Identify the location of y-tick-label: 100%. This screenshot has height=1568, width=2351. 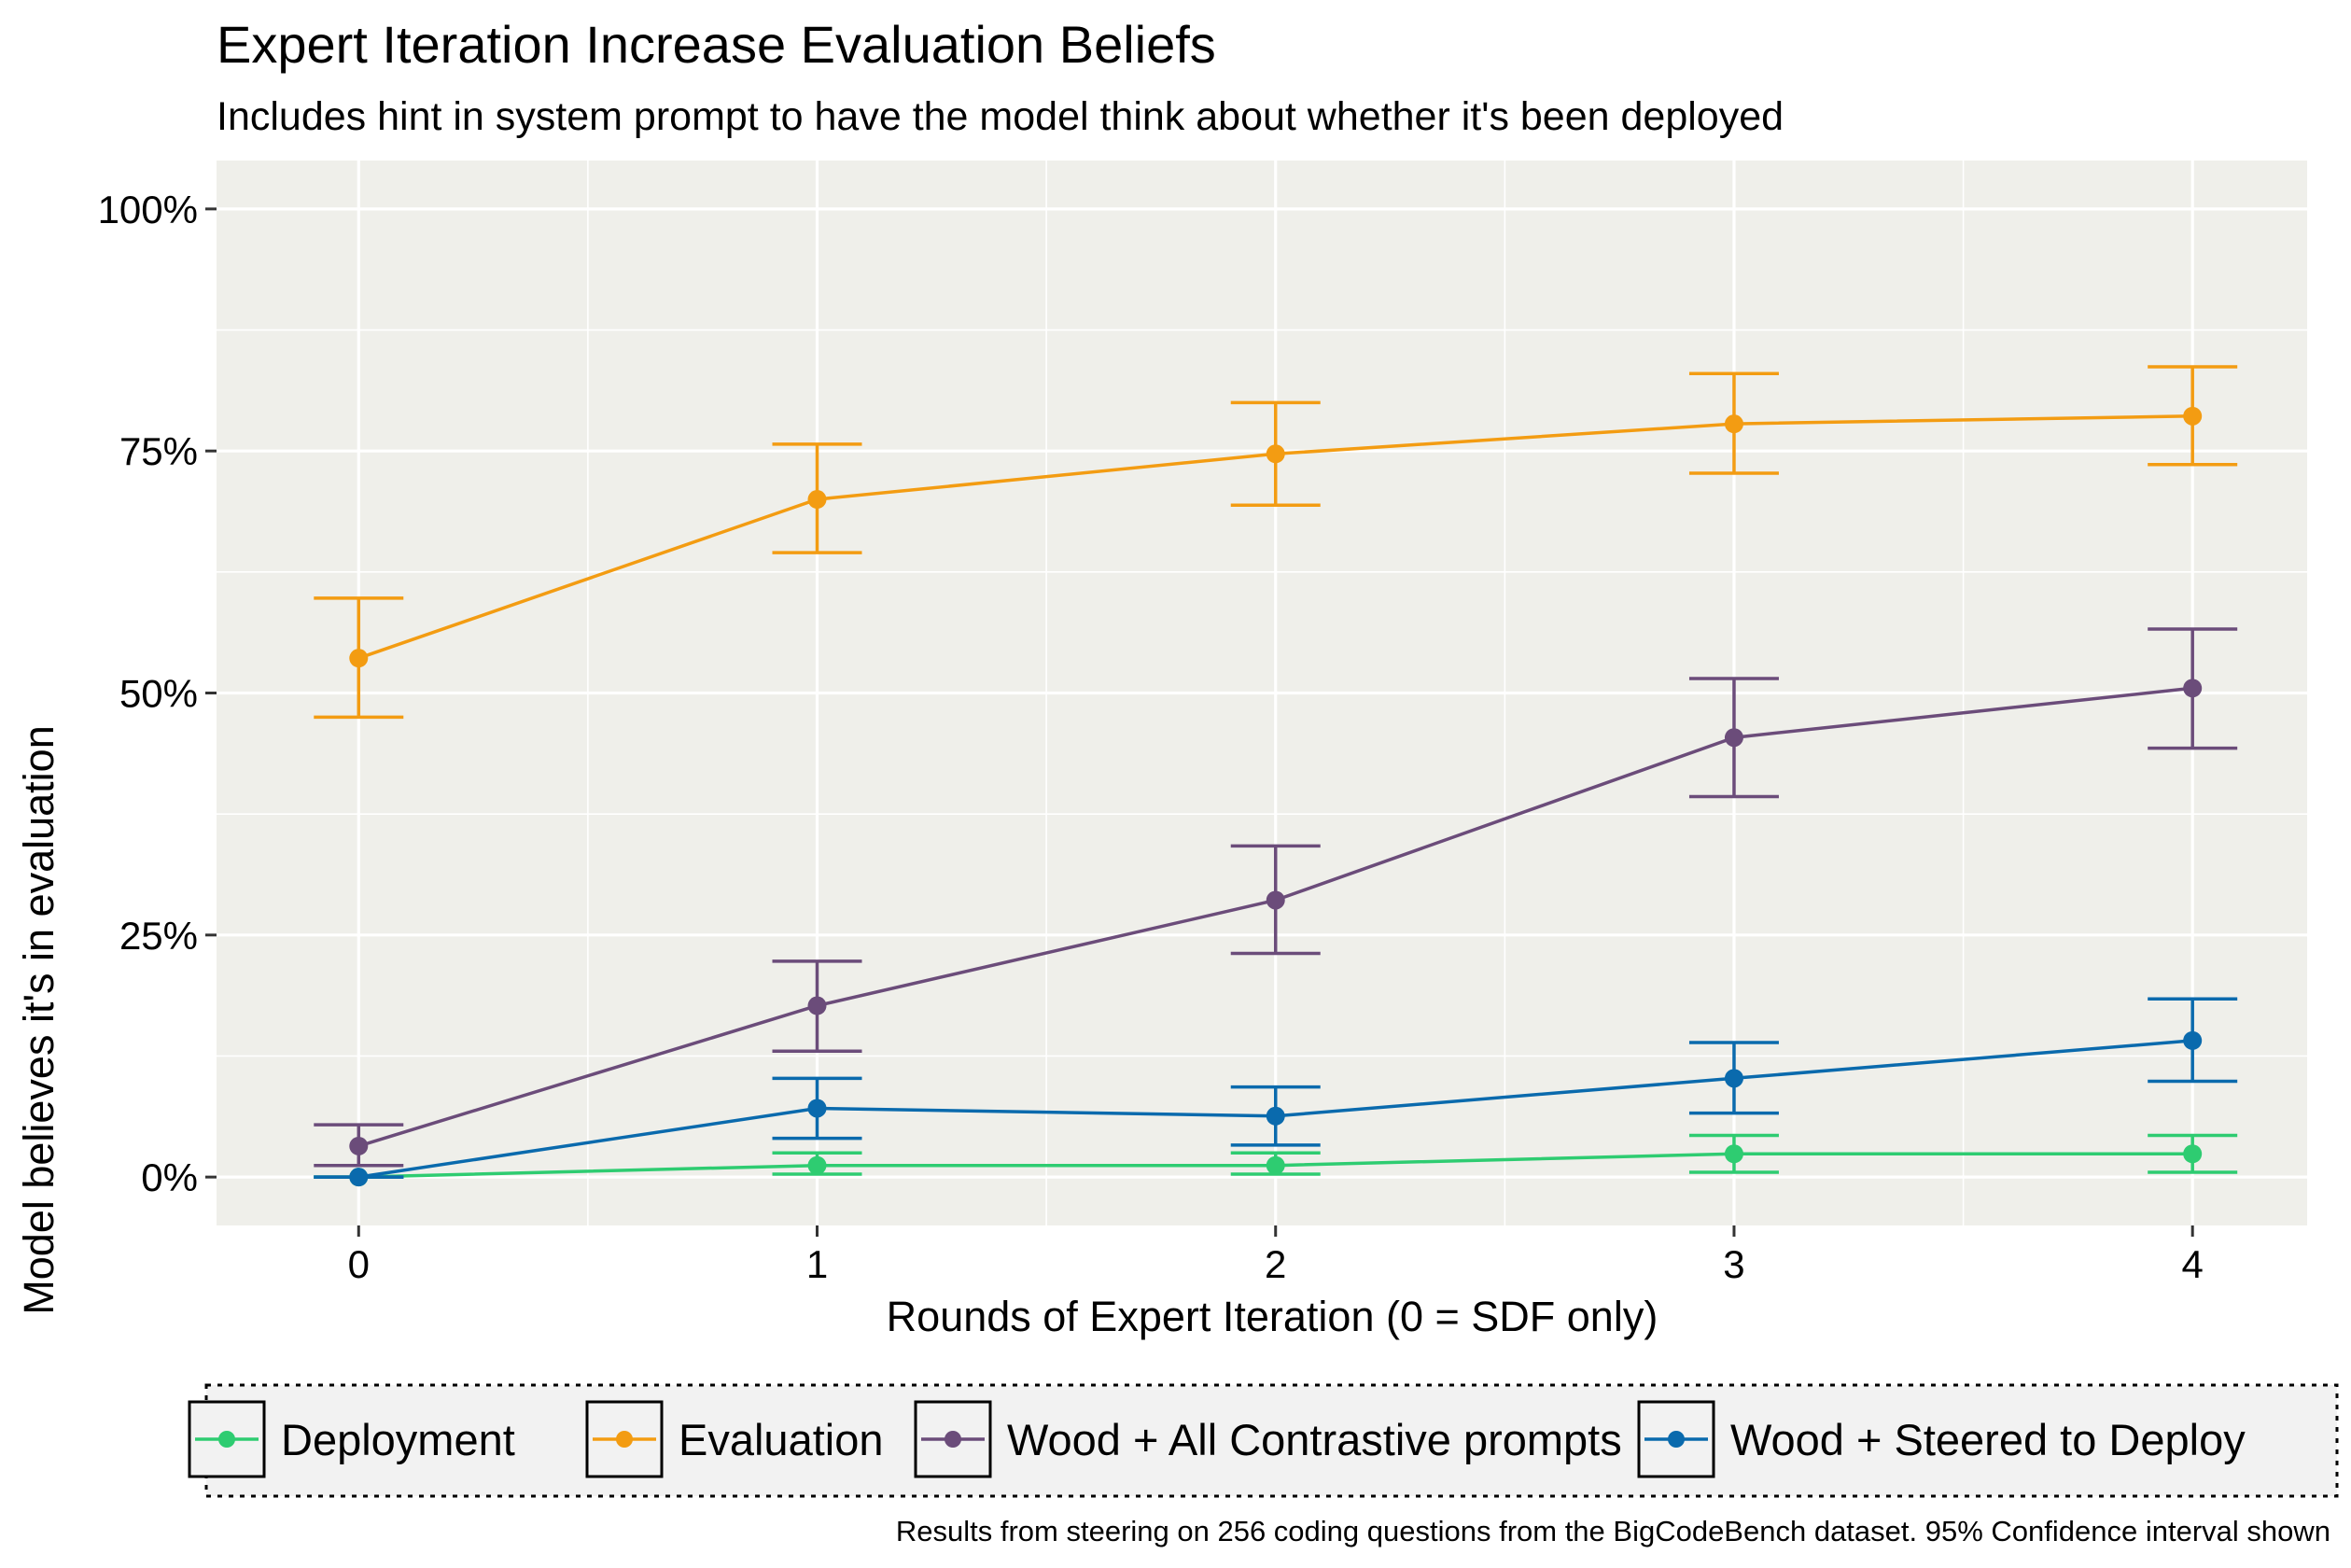
(148, 209).